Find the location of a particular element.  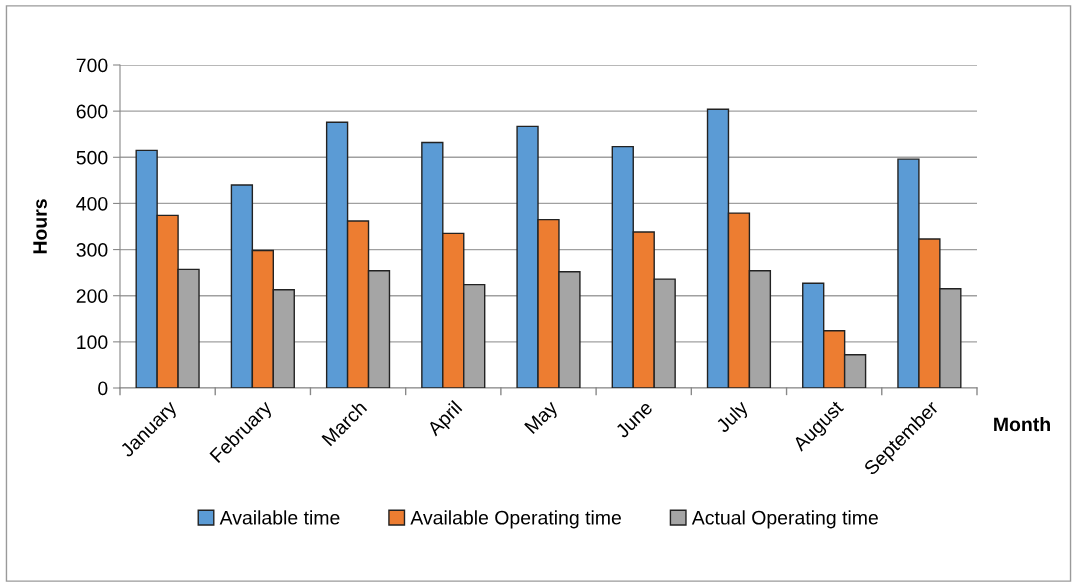

x-axis-title: Month is located at coordinates (1022, 424).